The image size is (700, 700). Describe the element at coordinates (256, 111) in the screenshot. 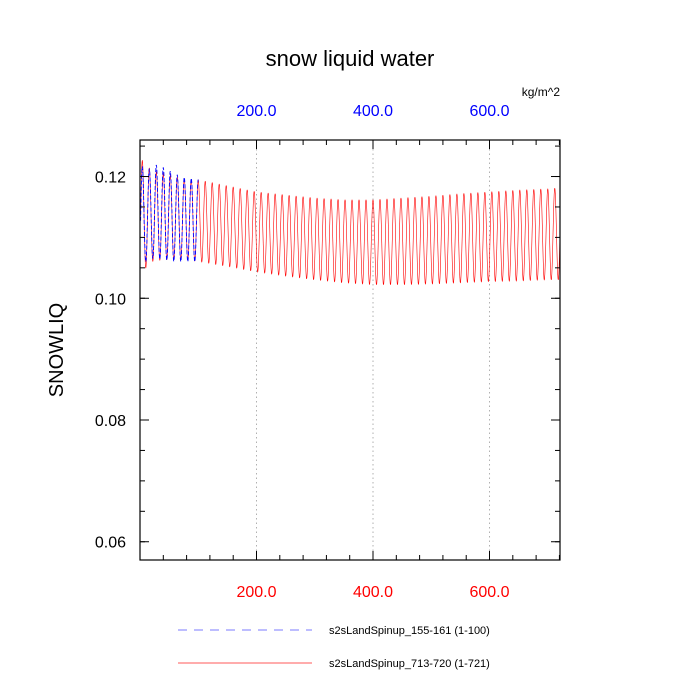

I see `x-top-tick-label: 200.0` at that location.